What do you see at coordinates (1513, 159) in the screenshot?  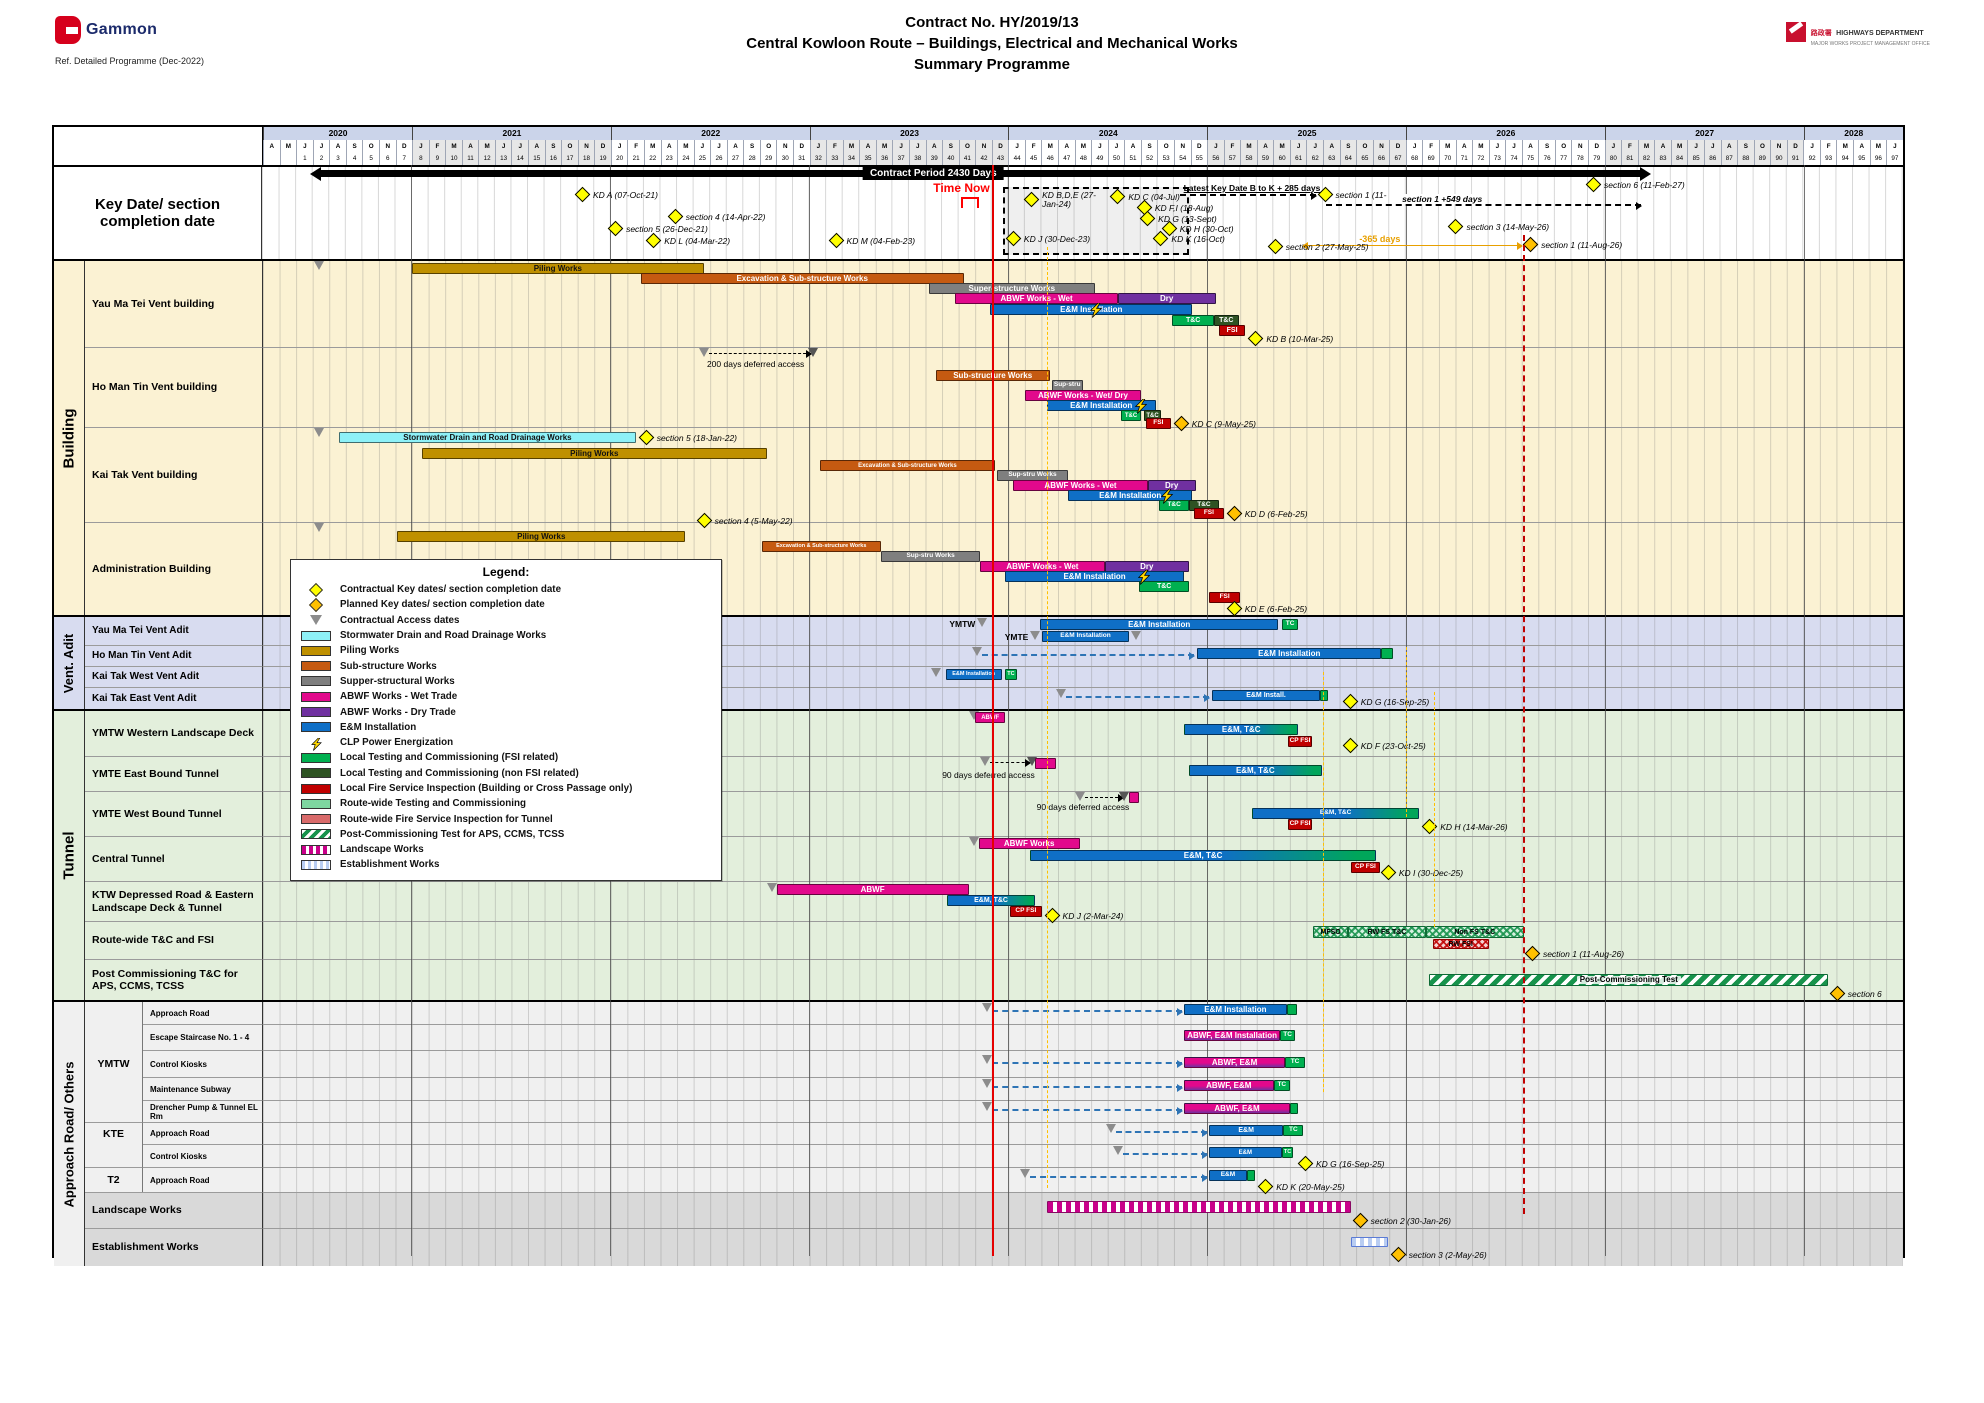 I see `month-number-cell: 74` at bounding box center [1513, 159].